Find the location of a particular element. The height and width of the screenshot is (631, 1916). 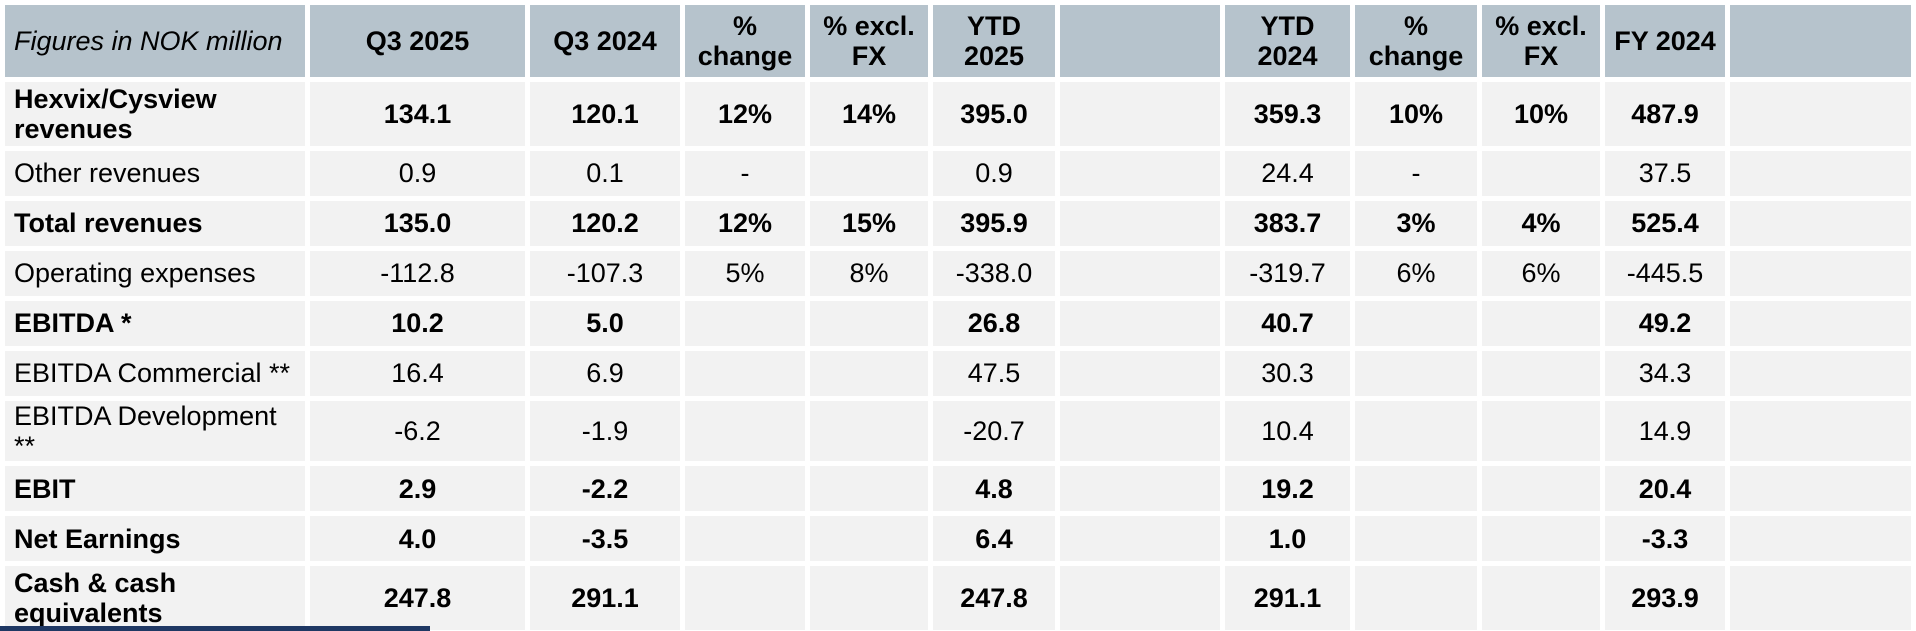

value-cell: 14.9 is located at coordinates (1665, 431).